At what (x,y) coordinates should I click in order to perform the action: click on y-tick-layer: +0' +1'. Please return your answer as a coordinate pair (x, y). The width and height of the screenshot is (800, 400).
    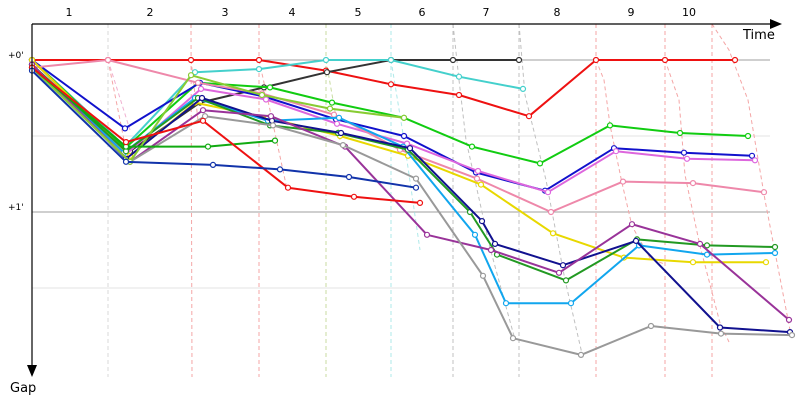
    Looking at the image, I should click on (16, 132).